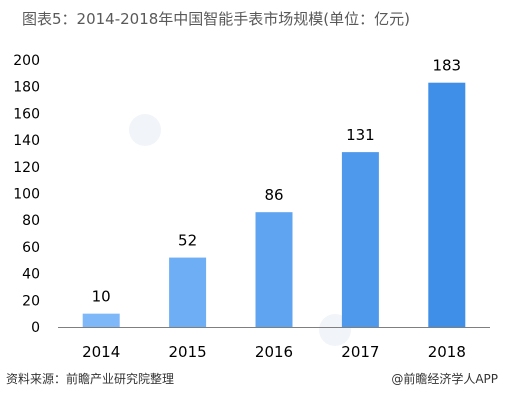 The height and width of the screenshot is (401, 506). I want to click on y-tick-label-100: 100, so click(26, 195).